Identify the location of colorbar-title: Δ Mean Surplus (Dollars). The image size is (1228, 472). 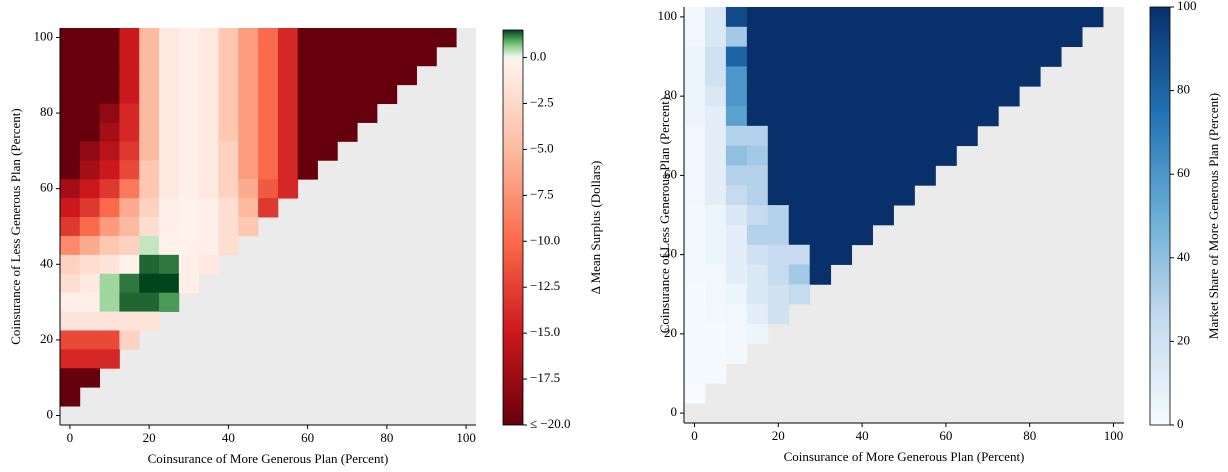
(595, 228).